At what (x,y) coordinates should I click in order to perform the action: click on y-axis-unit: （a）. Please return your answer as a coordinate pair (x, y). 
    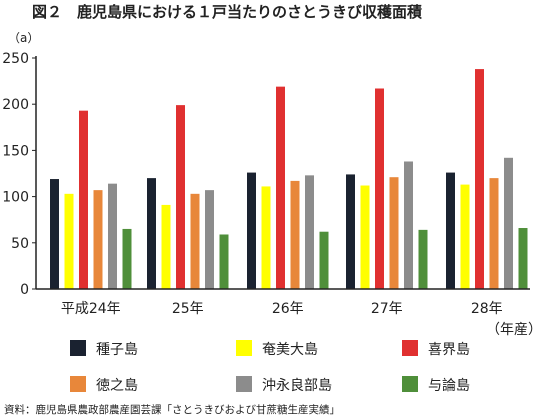
    Looking at the image, I should click on (23, 38).